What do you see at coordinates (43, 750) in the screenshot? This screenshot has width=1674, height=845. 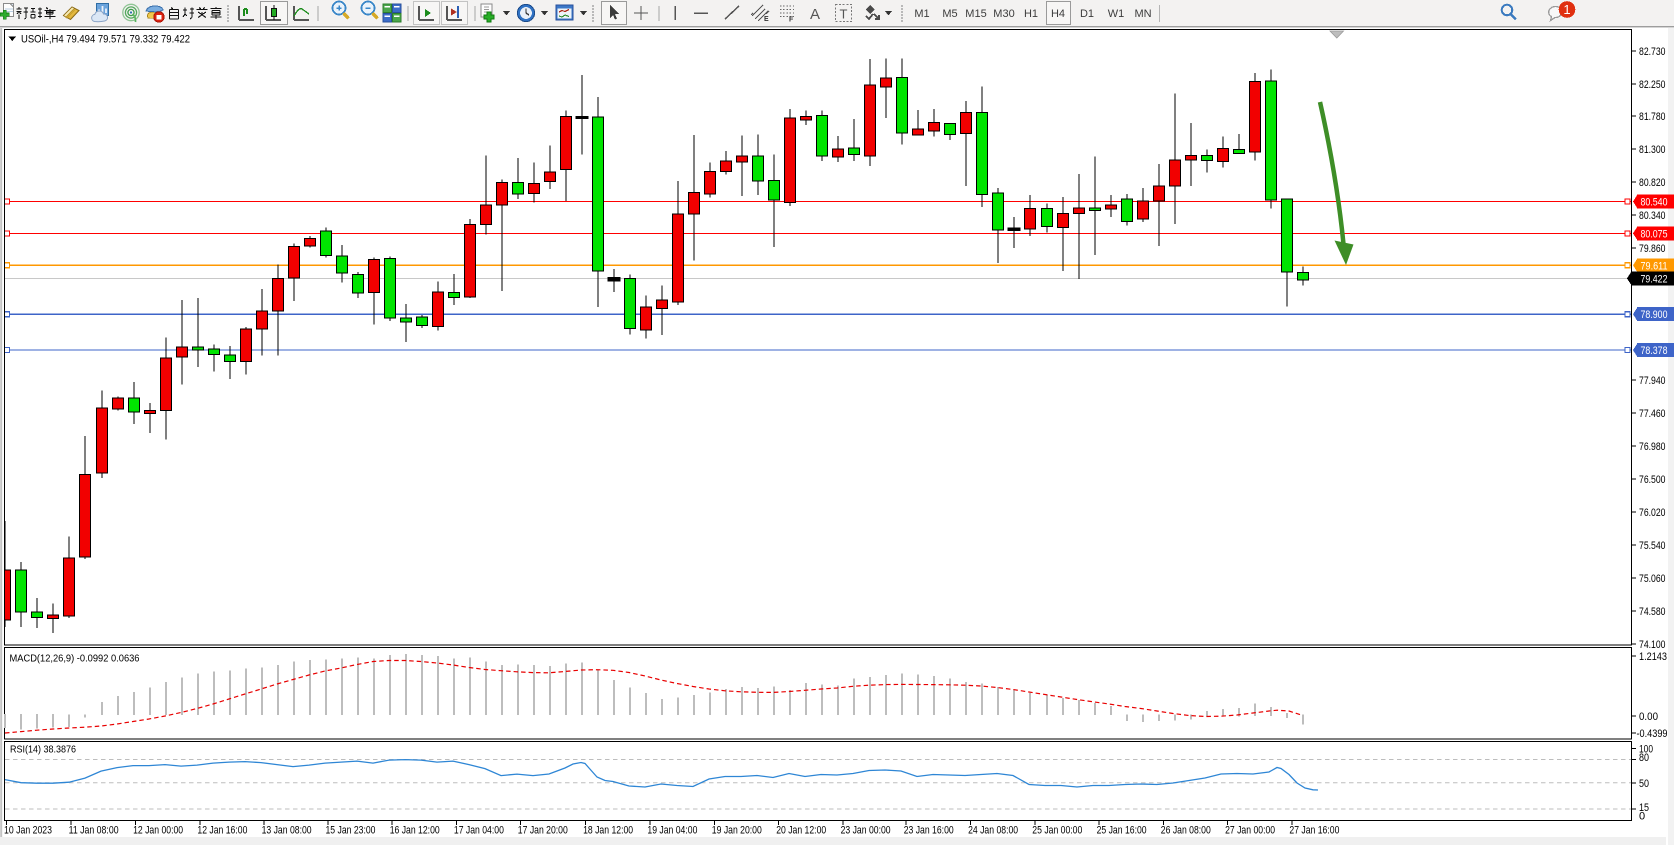 I see `svg-text: RSI(14) 38.3876` at bounding box center [43, 750].